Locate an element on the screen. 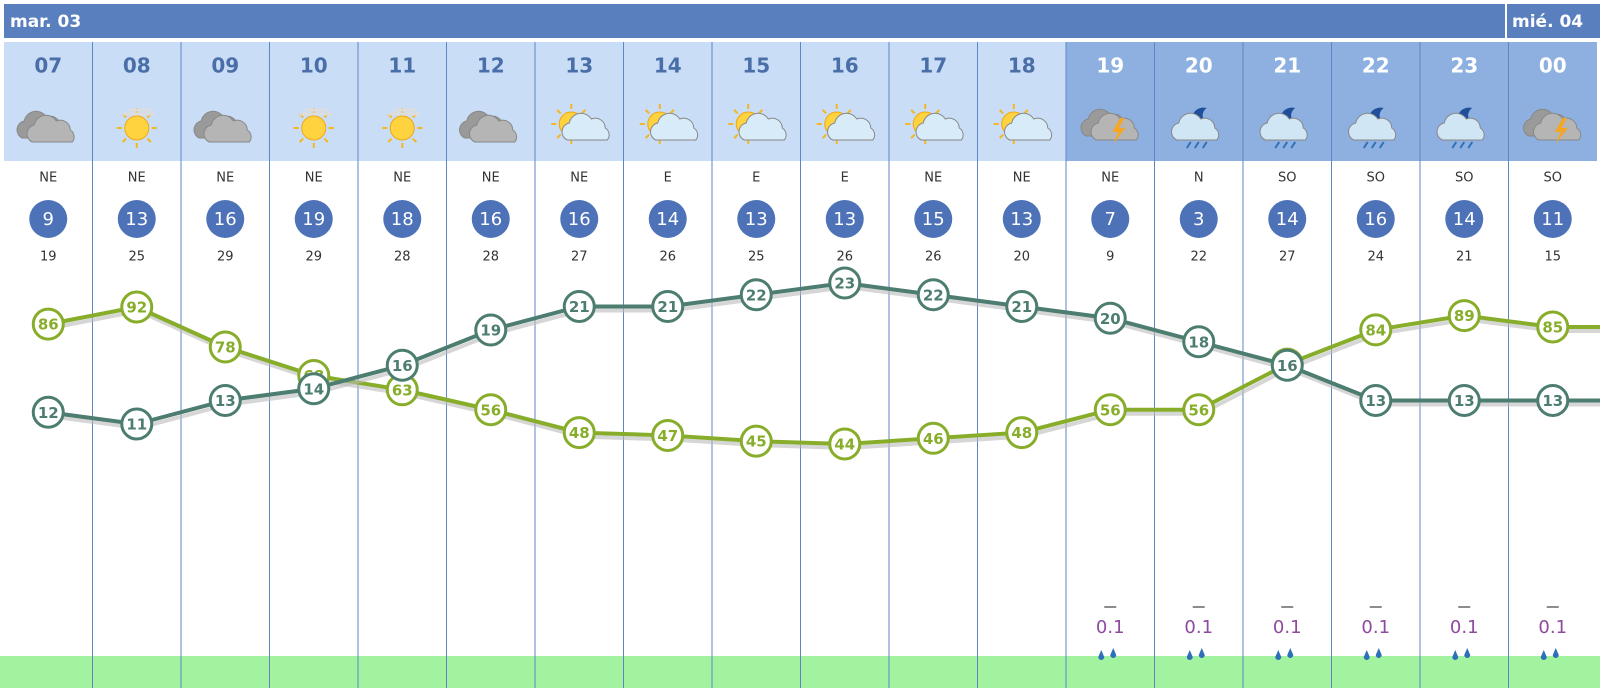 This screenshot has height=688, width=1600. hour-label: 14 is located at coordinates (668, 66).